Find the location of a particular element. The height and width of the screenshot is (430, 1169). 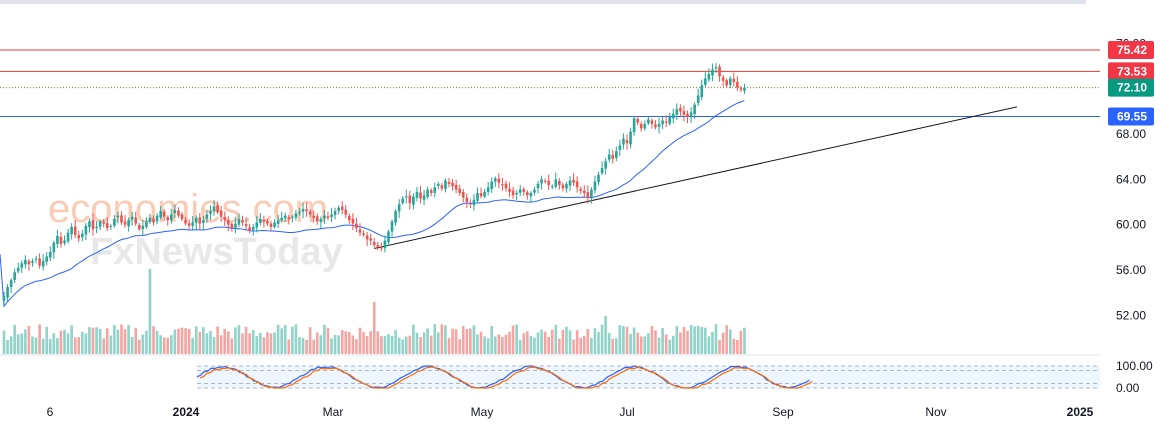

stochastic-band is located at coordinates (653, 377).